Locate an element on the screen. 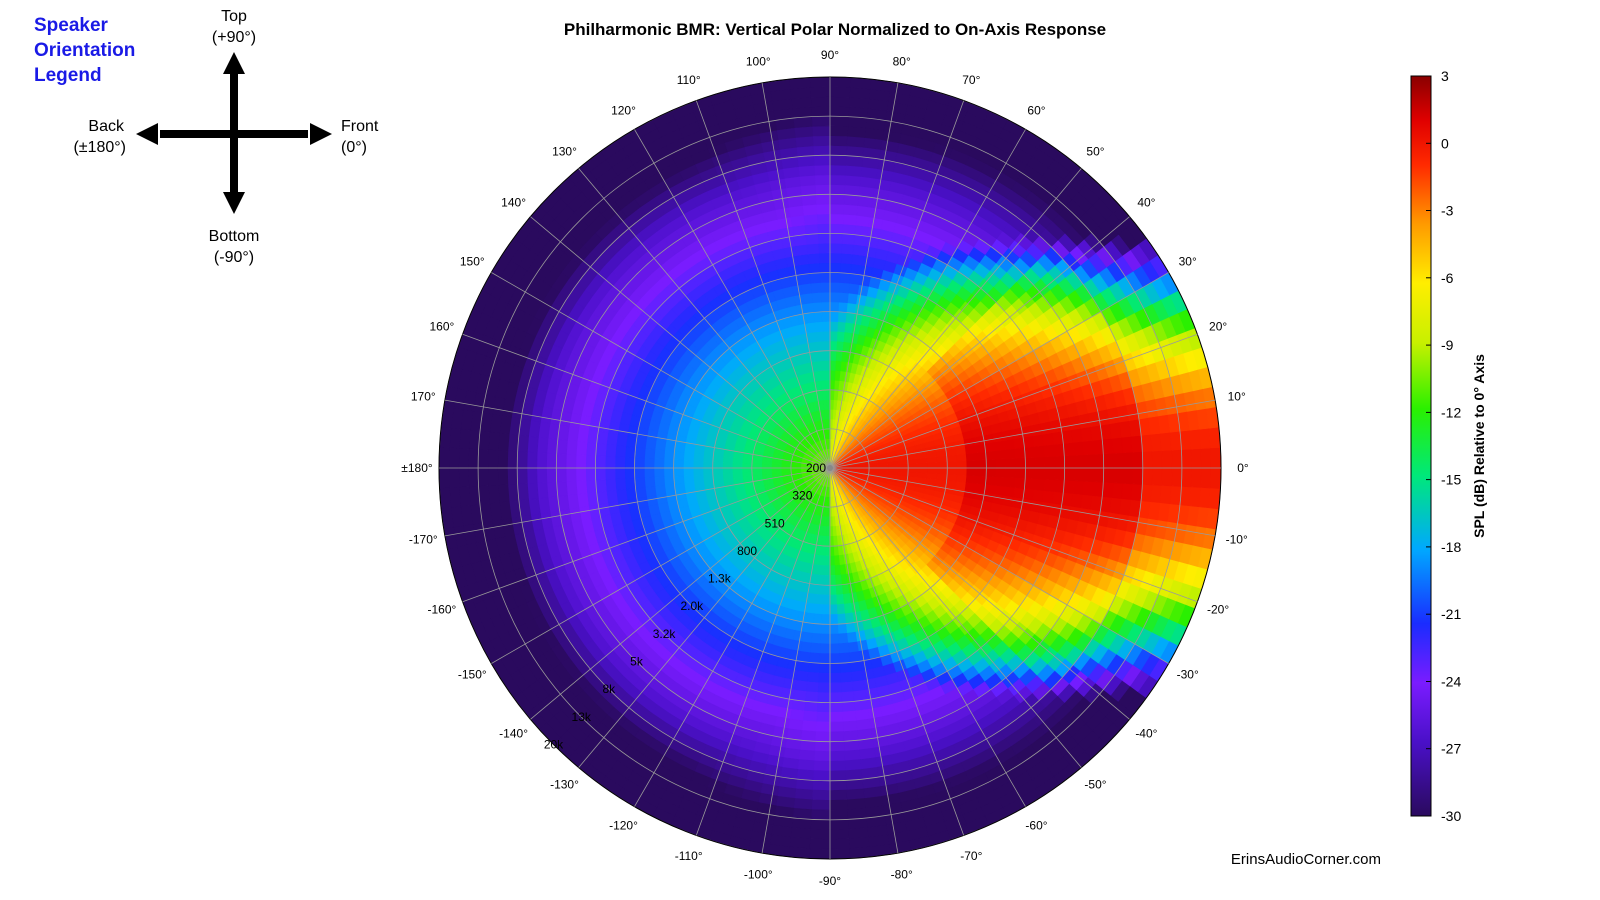  colorbar-tick-label: -12 is located at coordinates (1451, 412).